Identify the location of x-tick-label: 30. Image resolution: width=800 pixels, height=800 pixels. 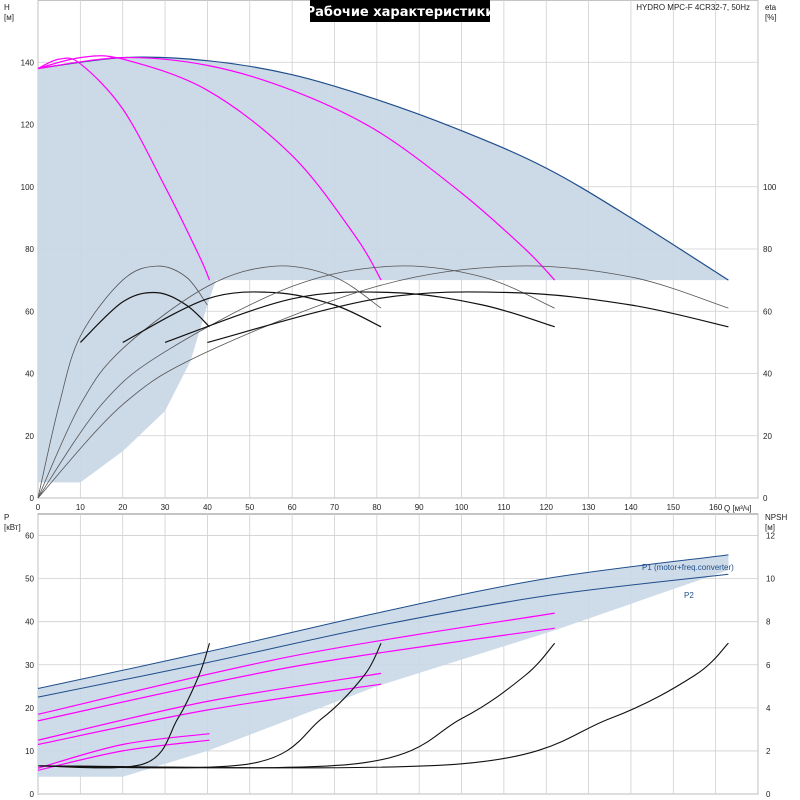
(165, 507).